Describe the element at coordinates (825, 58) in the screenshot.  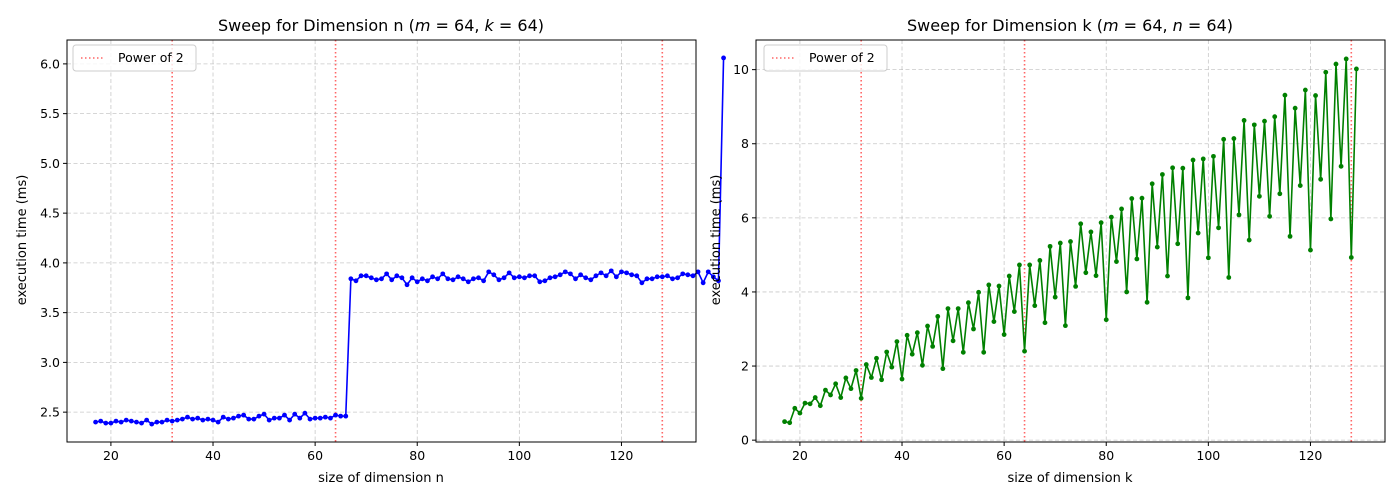
I see `legend-frame` at that location.